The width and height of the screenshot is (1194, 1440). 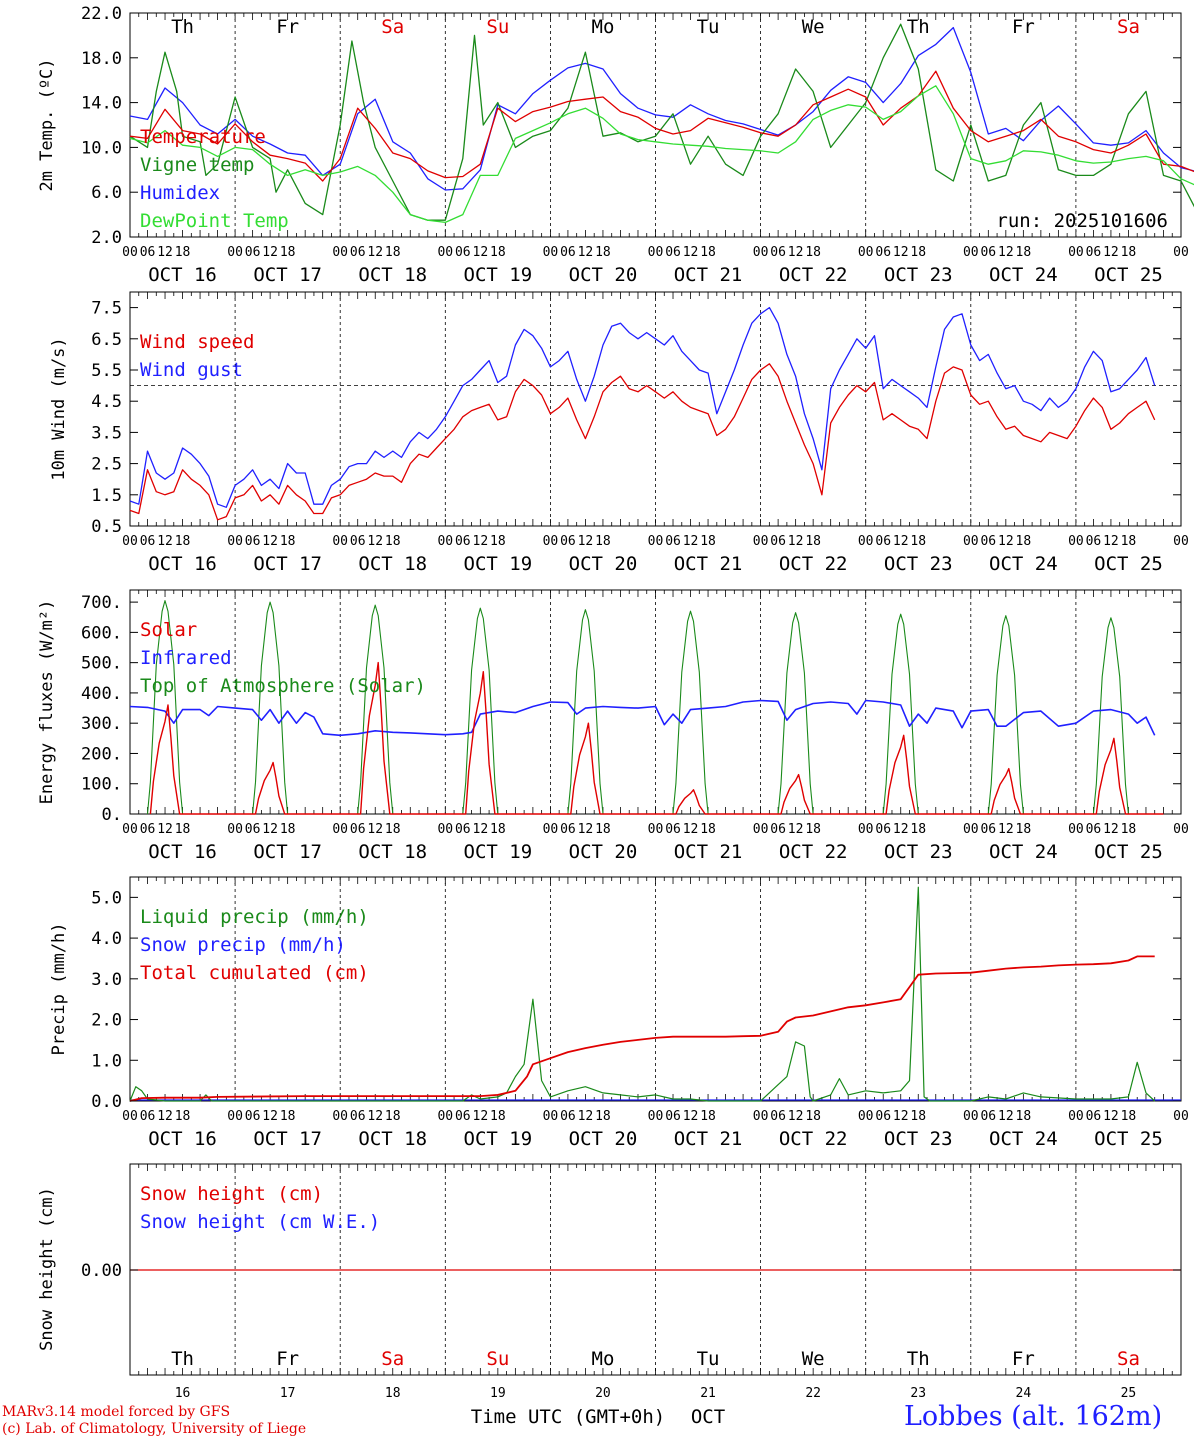 What do you see at coordinates (101, 603) in the screenshot?
I see `energy-ytick-label: 700.` at bounding box center [101, 603].